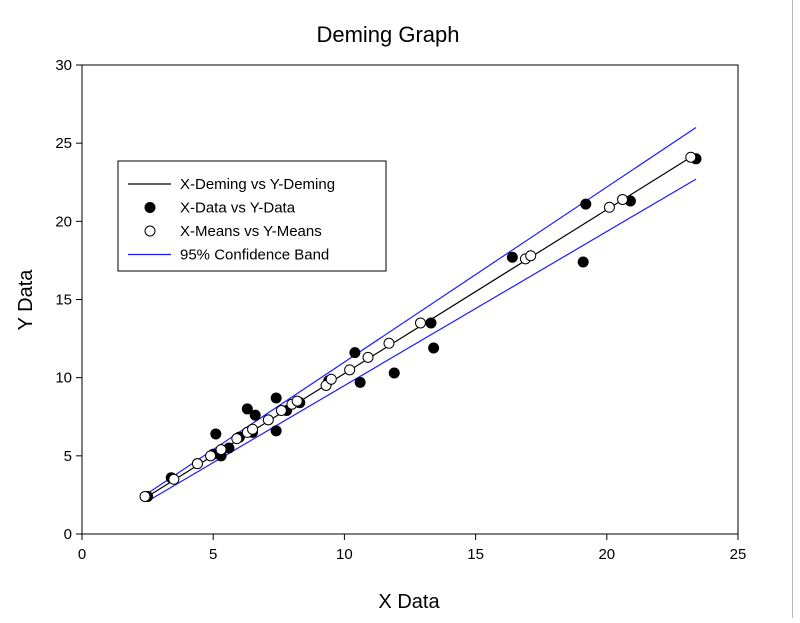 The image size is (800, 623). What do you see at coordinates (82, 554) in the screenshot?
I see `x-tick-label: 0` at bounding box center [82, 554].